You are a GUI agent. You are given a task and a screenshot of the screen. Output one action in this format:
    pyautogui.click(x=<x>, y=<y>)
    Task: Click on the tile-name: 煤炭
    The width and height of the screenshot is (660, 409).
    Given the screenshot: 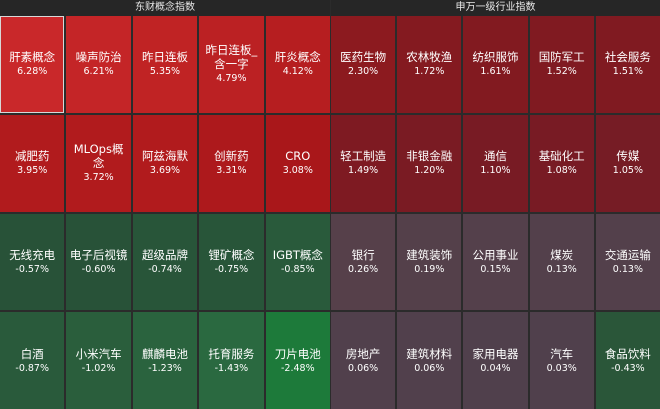 What is the action you would take?
    pyautogui.click(x=562, y=254)
    